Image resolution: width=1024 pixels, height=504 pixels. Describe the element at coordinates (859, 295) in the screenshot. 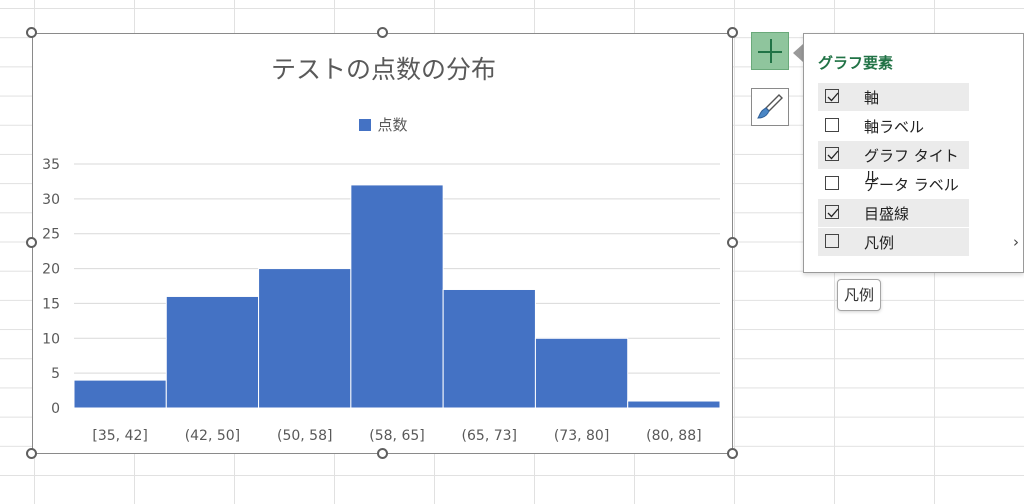

I see `tooltip: 凡例` at that location.